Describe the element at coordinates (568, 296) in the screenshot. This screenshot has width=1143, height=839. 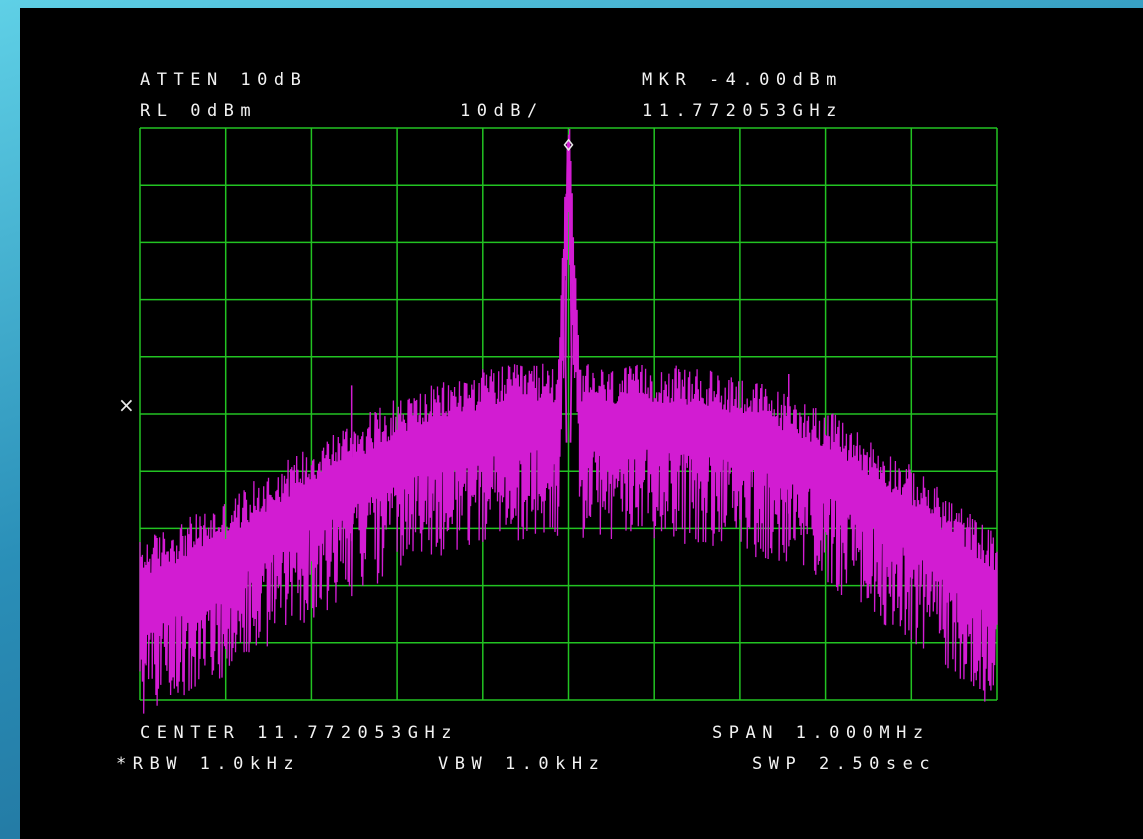
I see `carrier-peak` at that location.